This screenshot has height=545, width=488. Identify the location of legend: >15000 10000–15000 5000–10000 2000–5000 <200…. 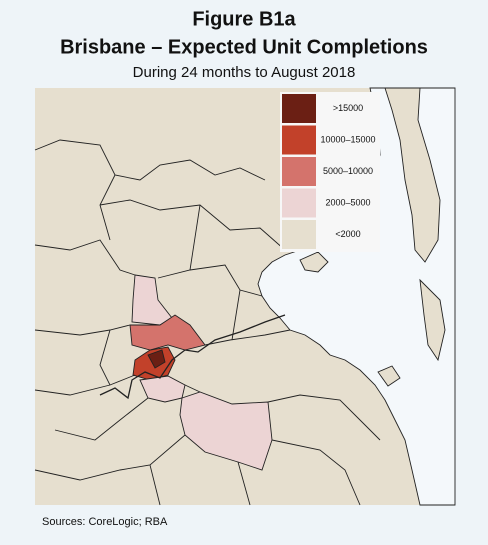
(330, 172).